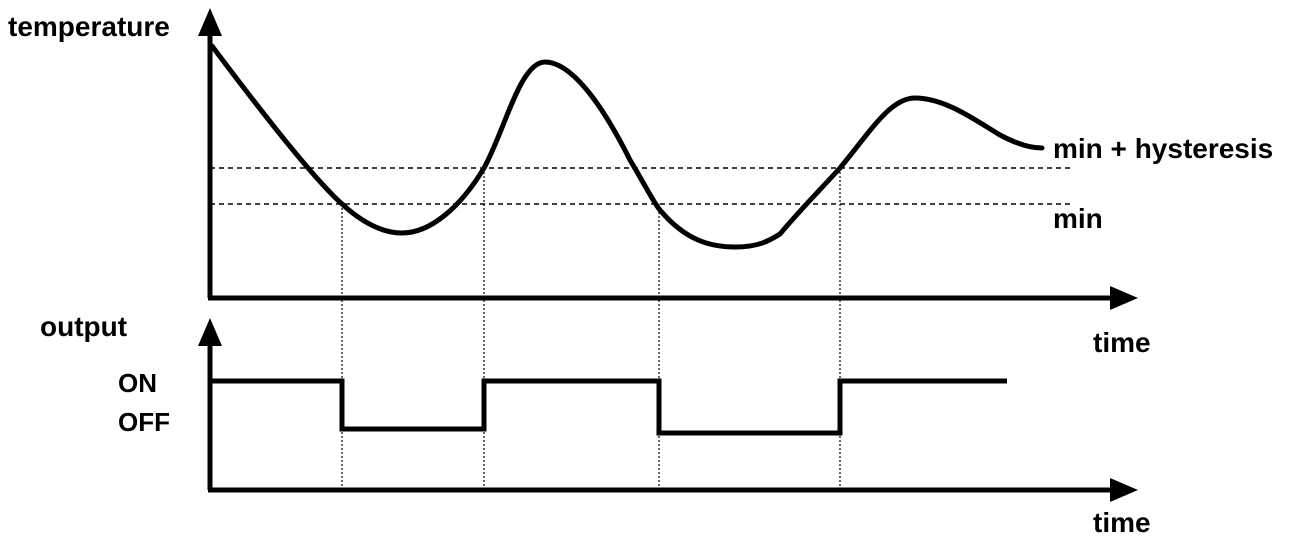 The width and height of the screenshot is (1311, 542). What do you see at coordinates (1122, 522) in the screenshot?
I see `output-time-label: time` at bounding box center [1122, 522].